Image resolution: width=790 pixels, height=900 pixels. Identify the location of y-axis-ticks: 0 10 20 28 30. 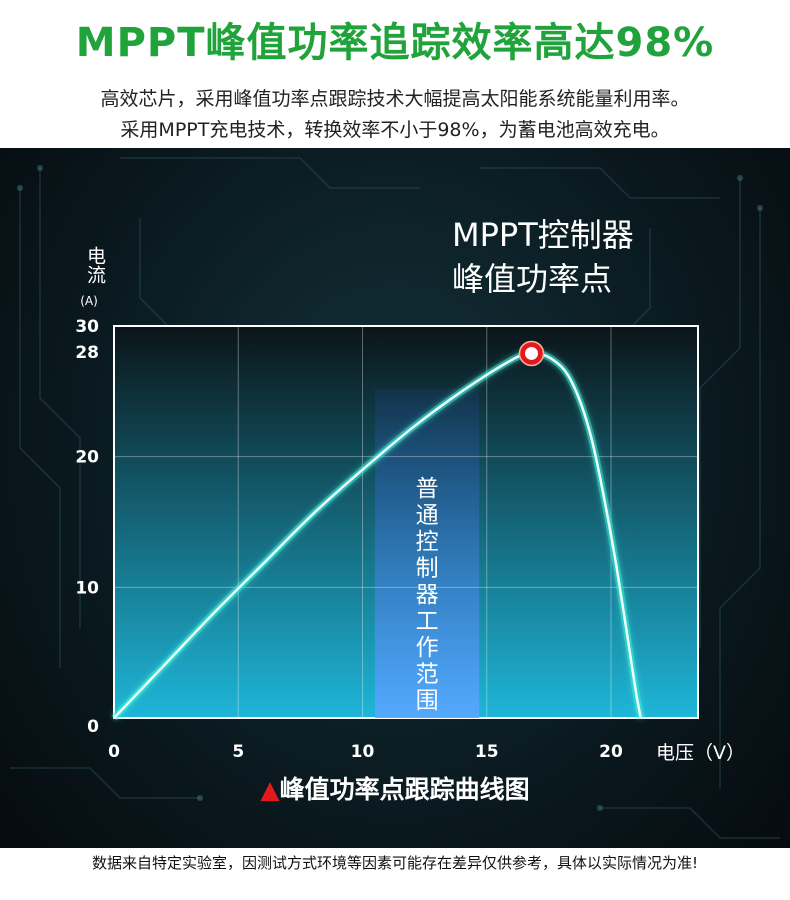
(87, 527).